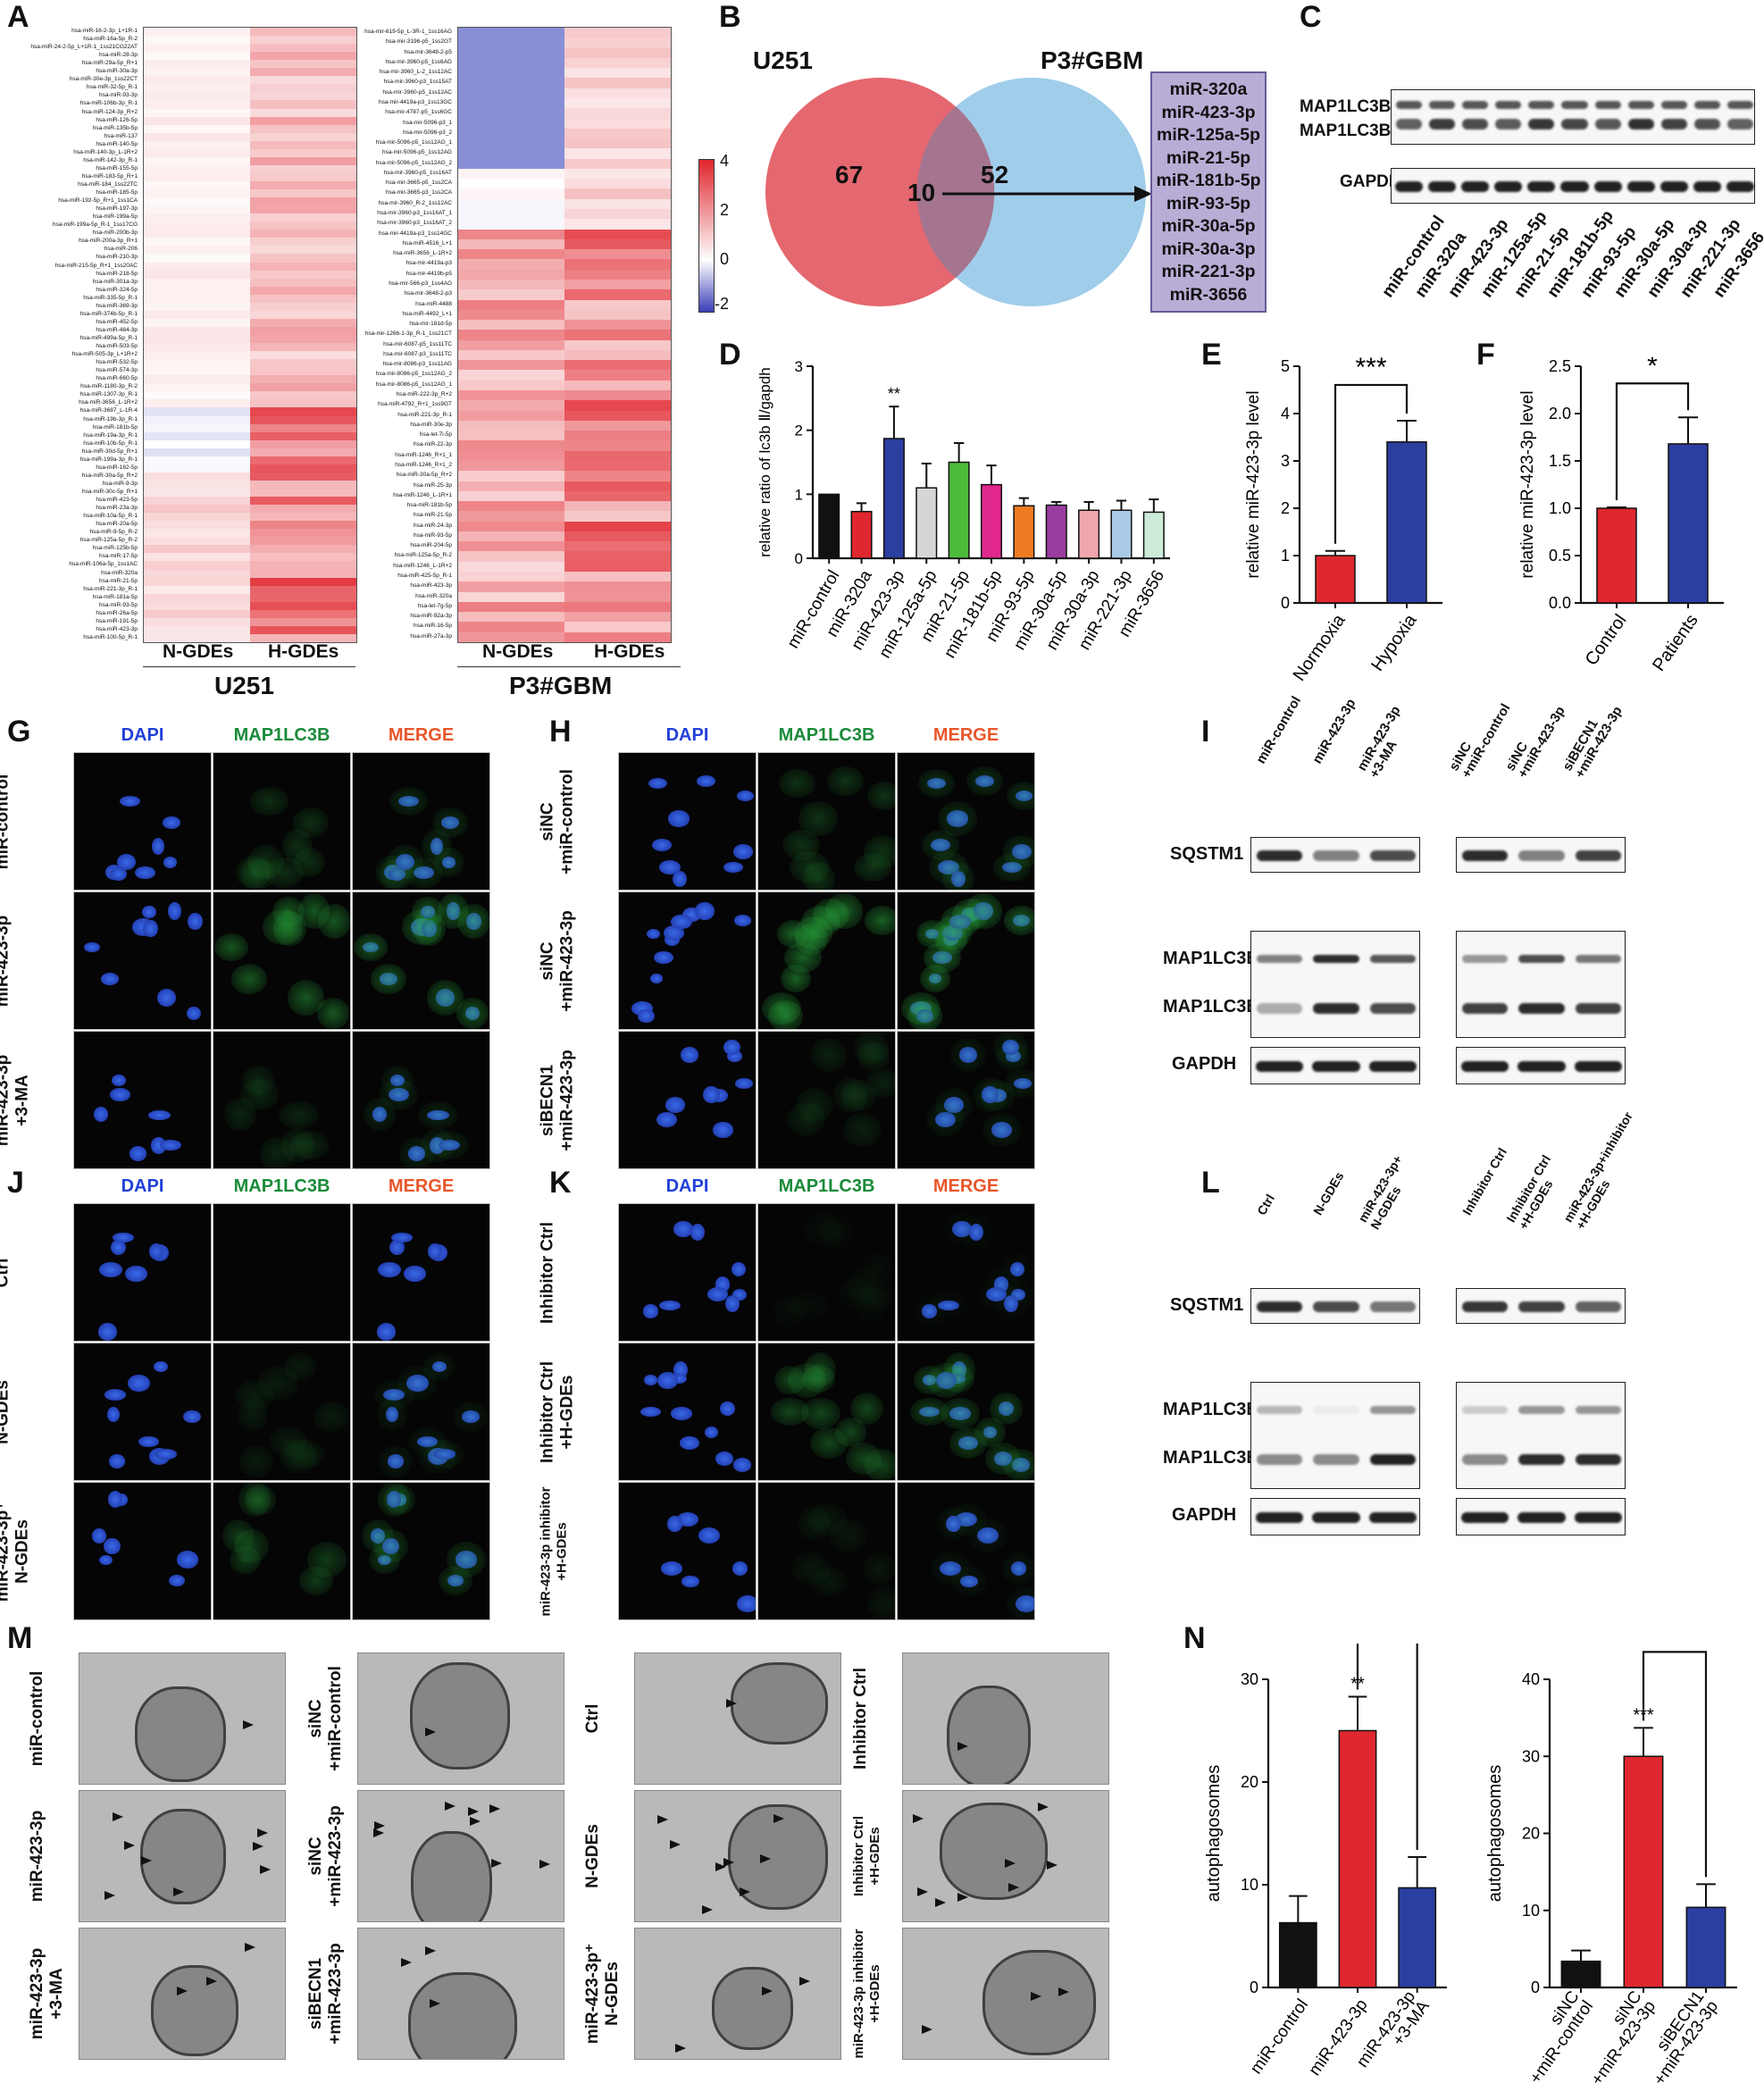 The width and height of the screenshot is (1764, 2100). What do you see at coordinates (1279, 730) in the screenshot?
I see `blot-lane-label: miR-control` at bounding box center [1279, 730].